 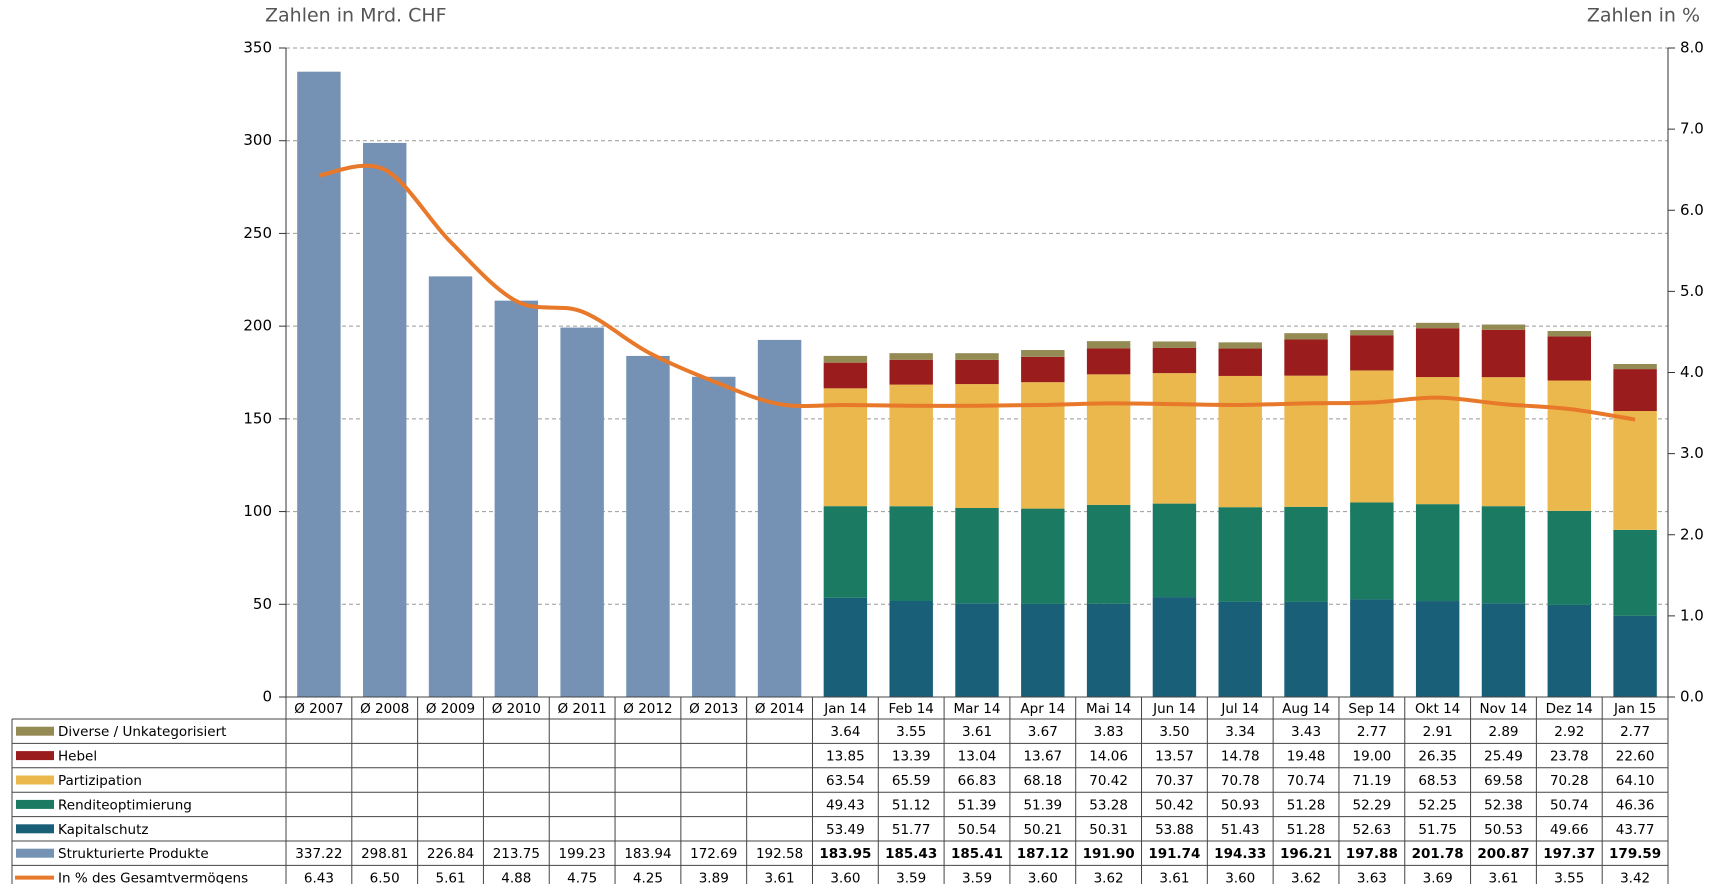 What do you see at coordinates (1372, 757) in the screenshot?
I see `data-label: 19.00` at bounding box center [1372, 757].